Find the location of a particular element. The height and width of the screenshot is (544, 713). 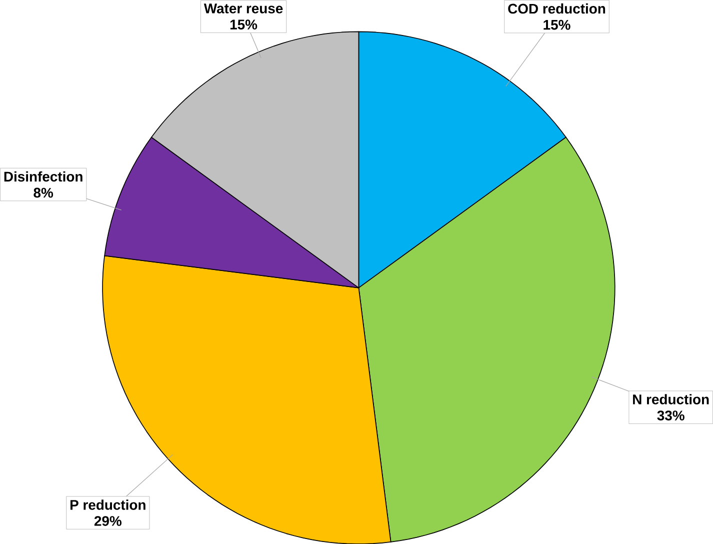

slice-label: COD reduction is located at coordinates (557, 8).